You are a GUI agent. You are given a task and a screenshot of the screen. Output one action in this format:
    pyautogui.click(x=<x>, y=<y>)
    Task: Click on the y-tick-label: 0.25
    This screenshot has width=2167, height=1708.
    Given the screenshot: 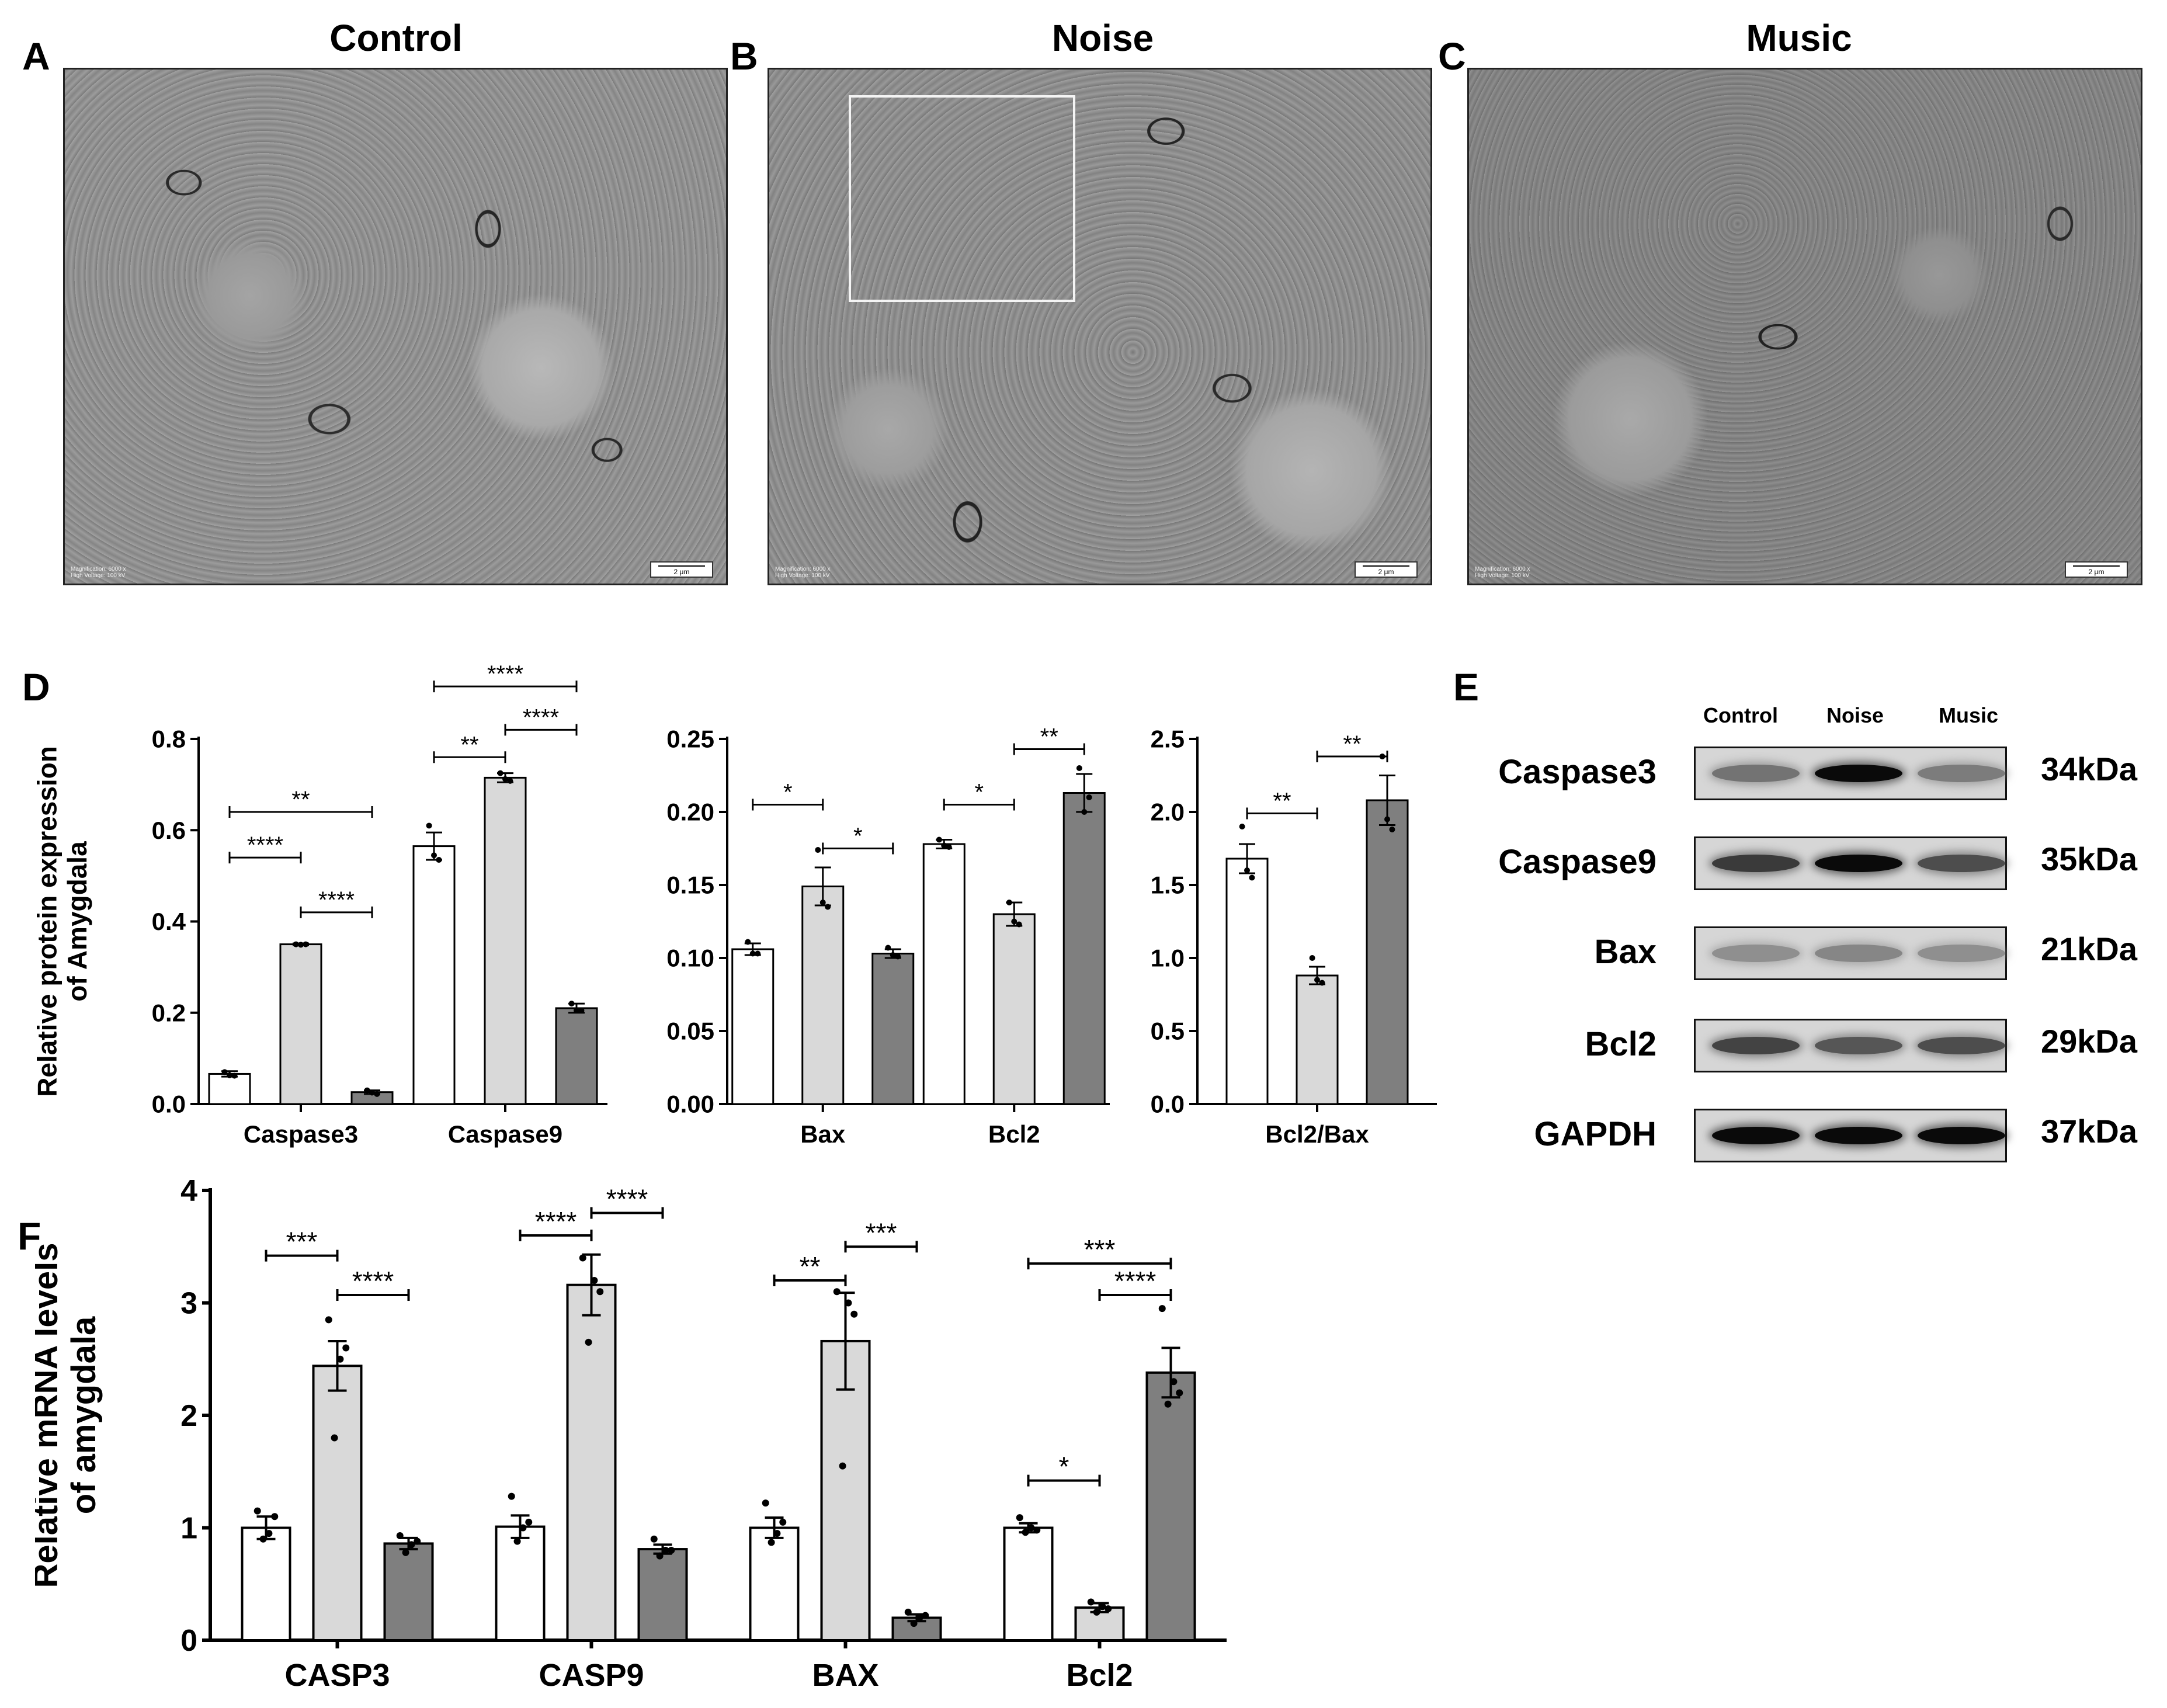 What is the action you would take?
    pyautogui.click(x=690, y=739)
    